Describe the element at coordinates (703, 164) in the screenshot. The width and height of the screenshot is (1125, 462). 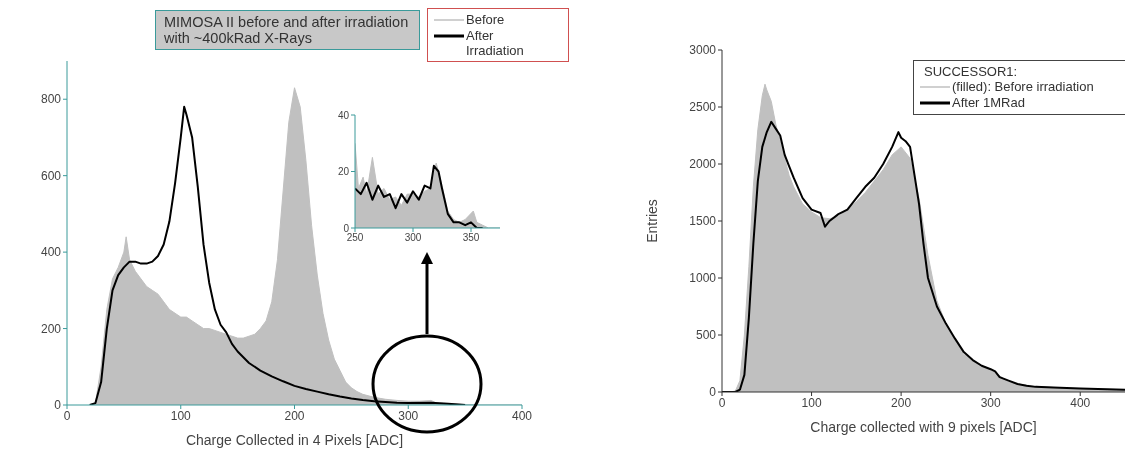
I see `y-tick-label: 2000` at that location.